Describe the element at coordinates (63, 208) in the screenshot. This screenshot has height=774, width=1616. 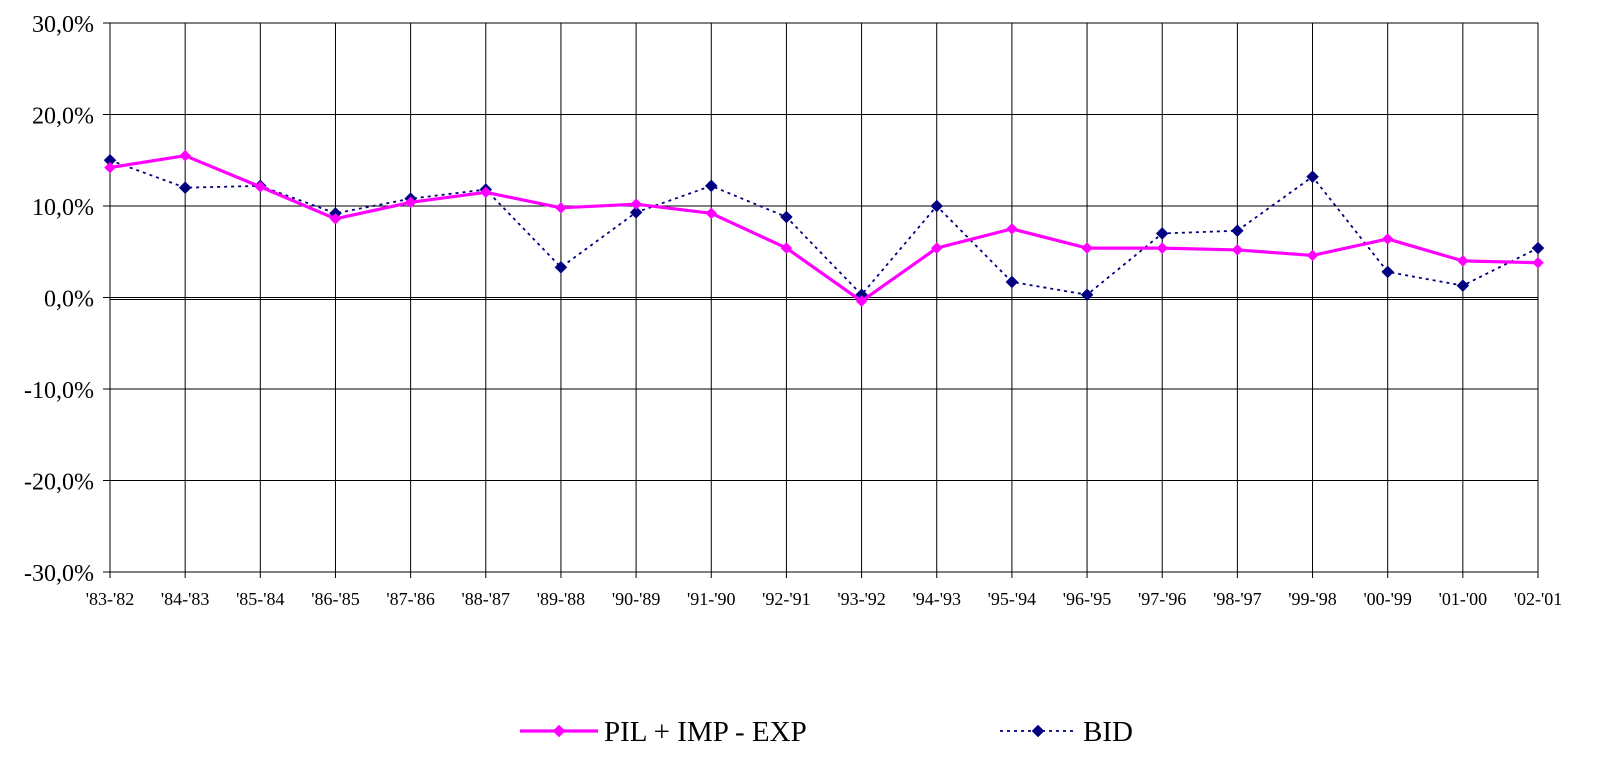
I see `y-tick-label: 10,0%` at that location.